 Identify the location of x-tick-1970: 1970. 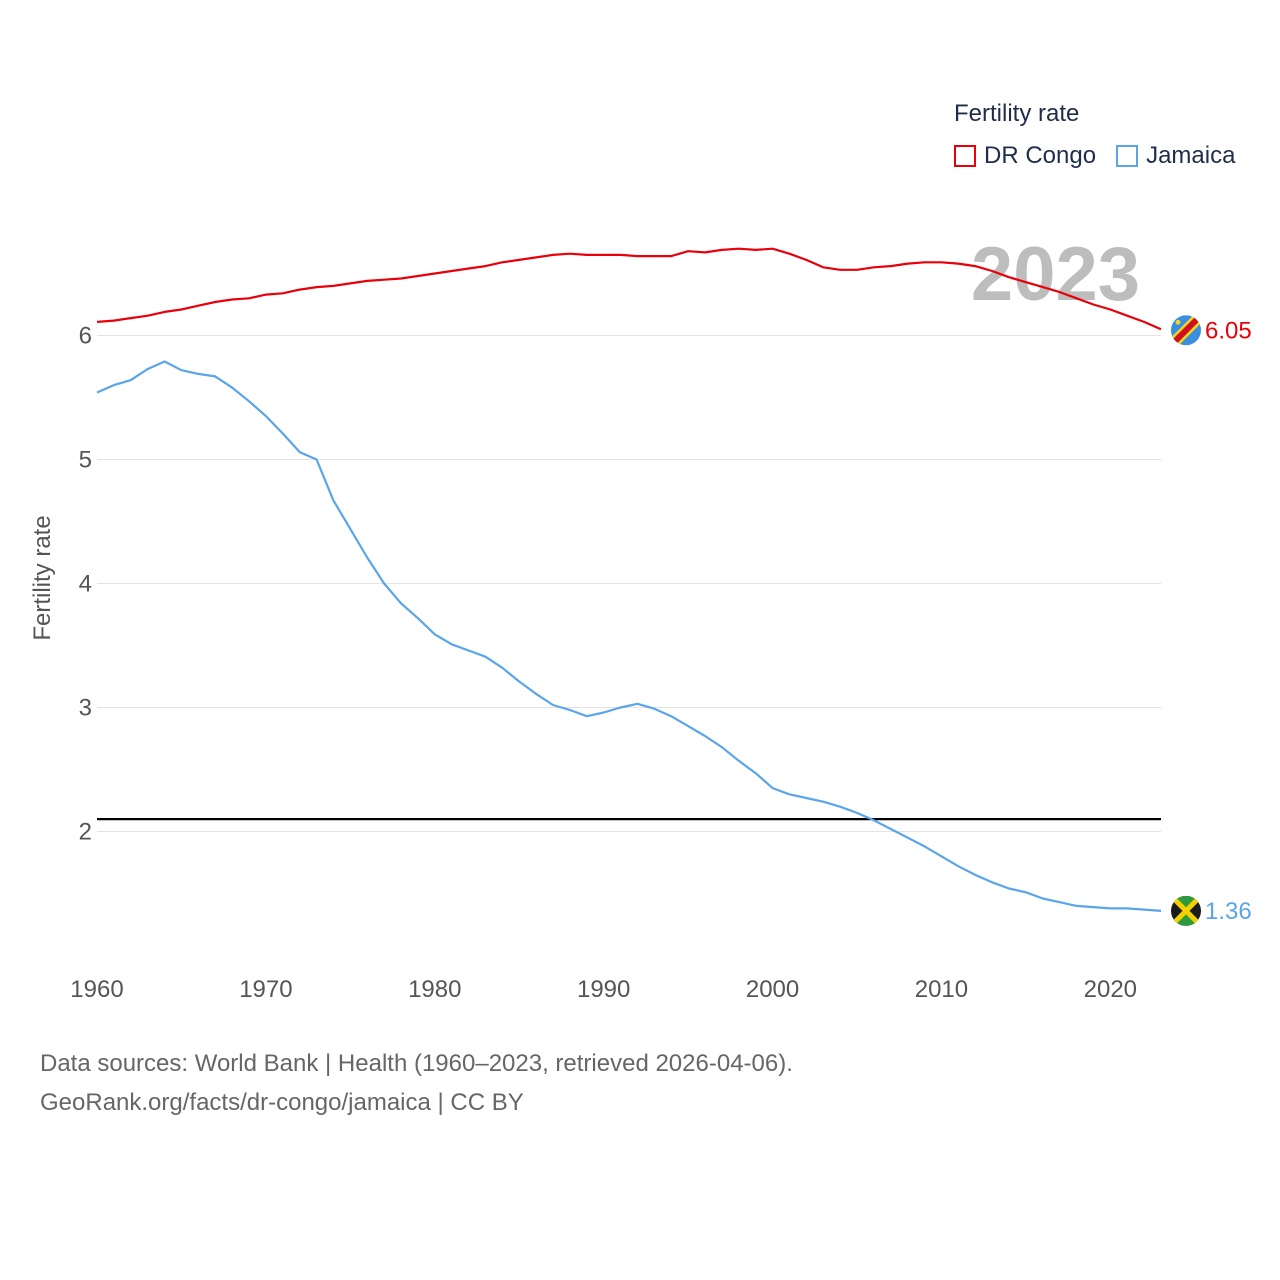
(265, 989).